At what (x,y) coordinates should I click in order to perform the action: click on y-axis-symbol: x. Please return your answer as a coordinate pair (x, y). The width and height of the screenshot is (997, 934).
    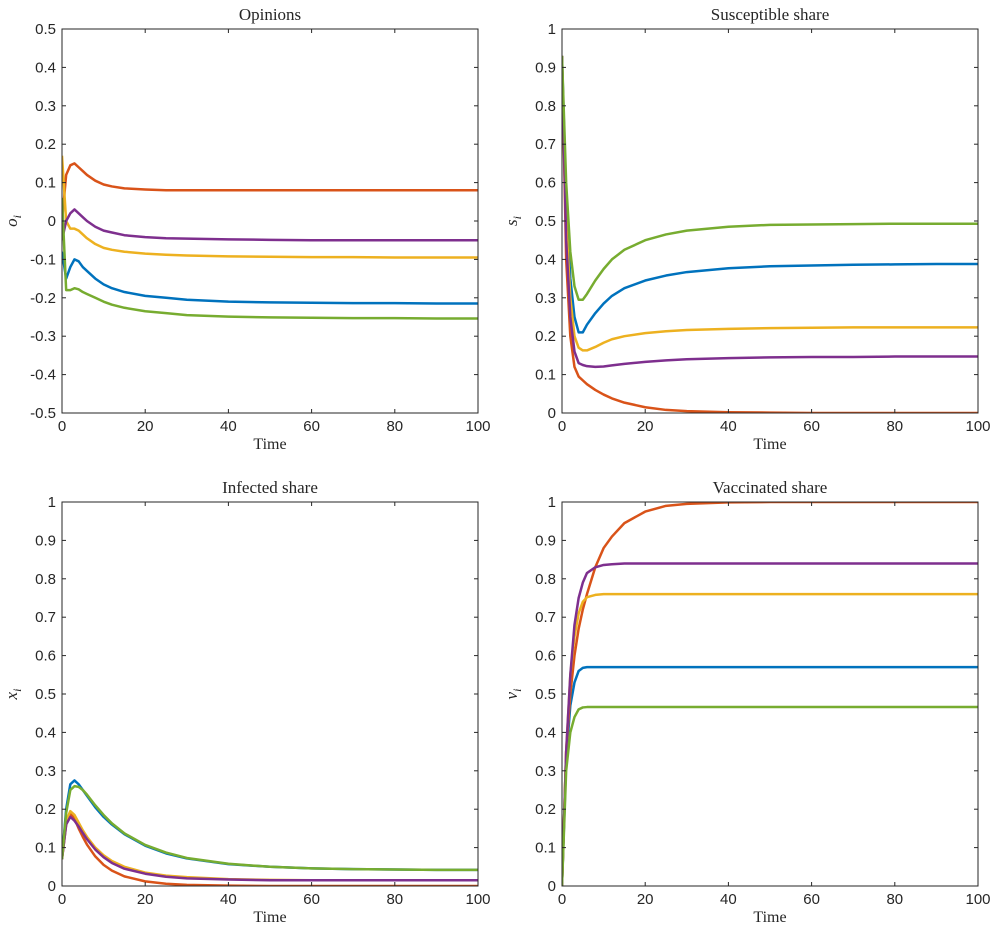
    Looking at the image, I should click on (11, 695).